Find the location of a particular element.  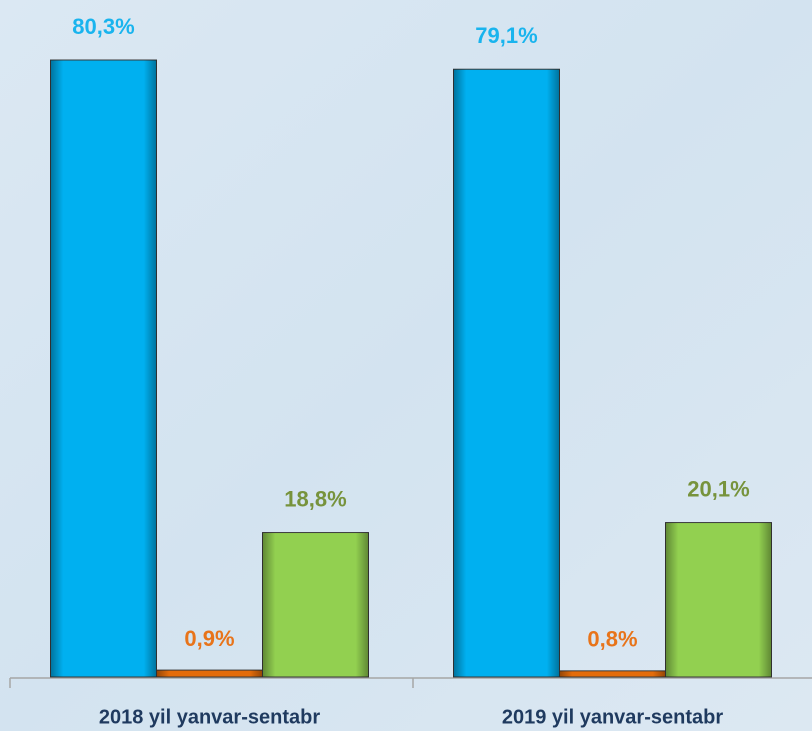

value-label: 18,8% is located at coordinates (315, 498).